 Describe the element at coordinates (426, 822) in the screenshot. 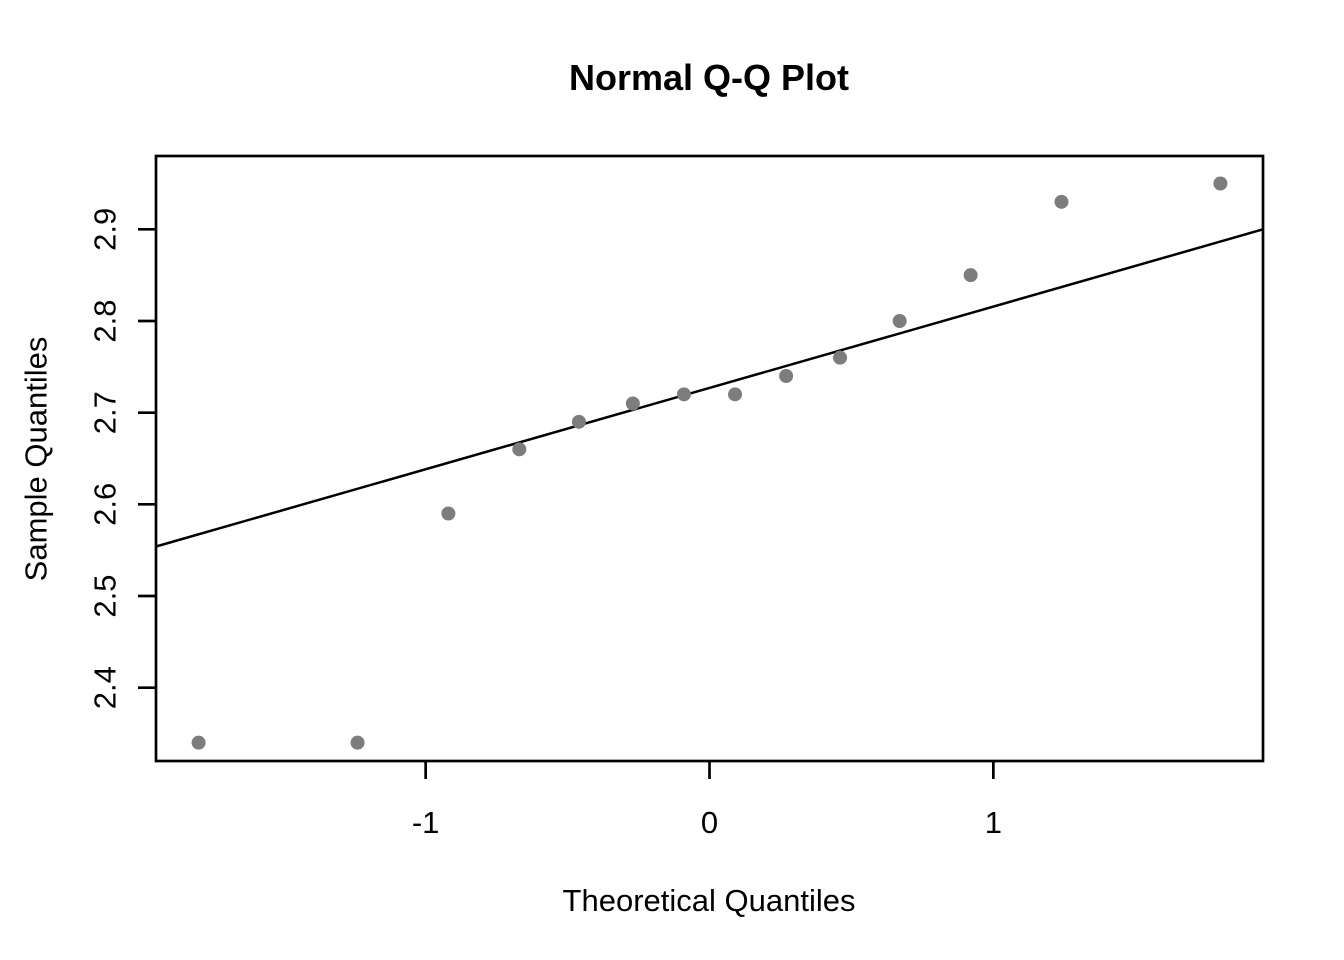

I see `x-tick-label: -1` at that location.